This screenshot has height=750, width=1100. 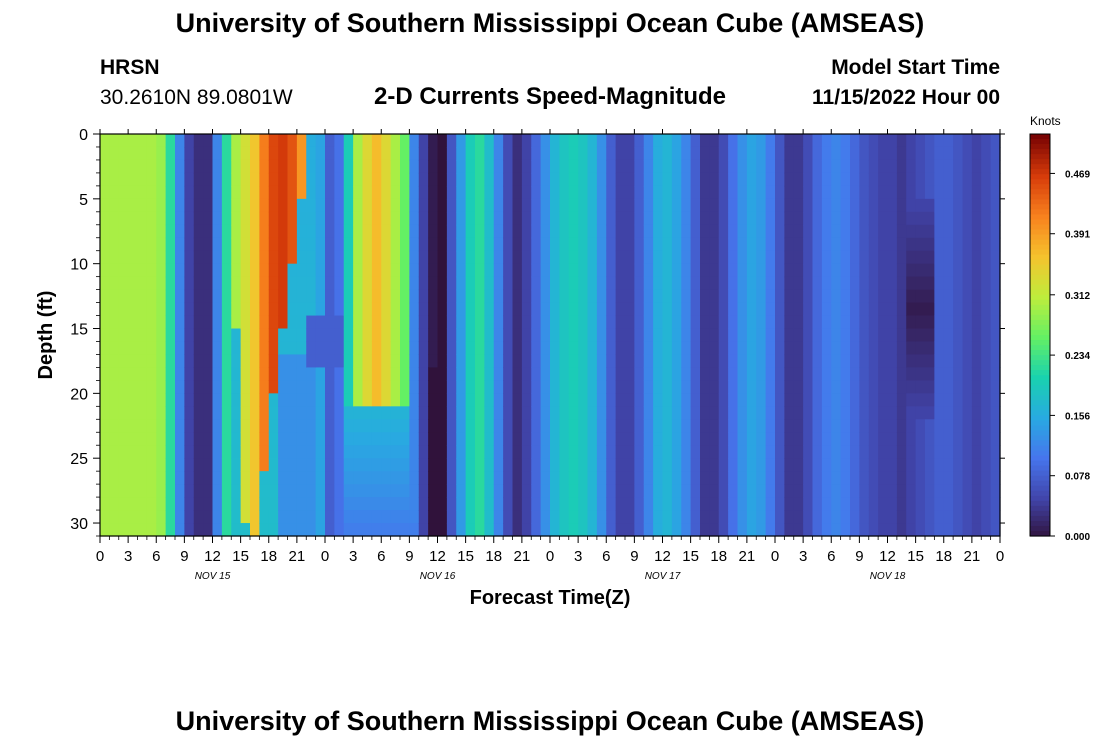 I want to click on colorbar-tick-label: 0.391, so click(x=1077, y=235).